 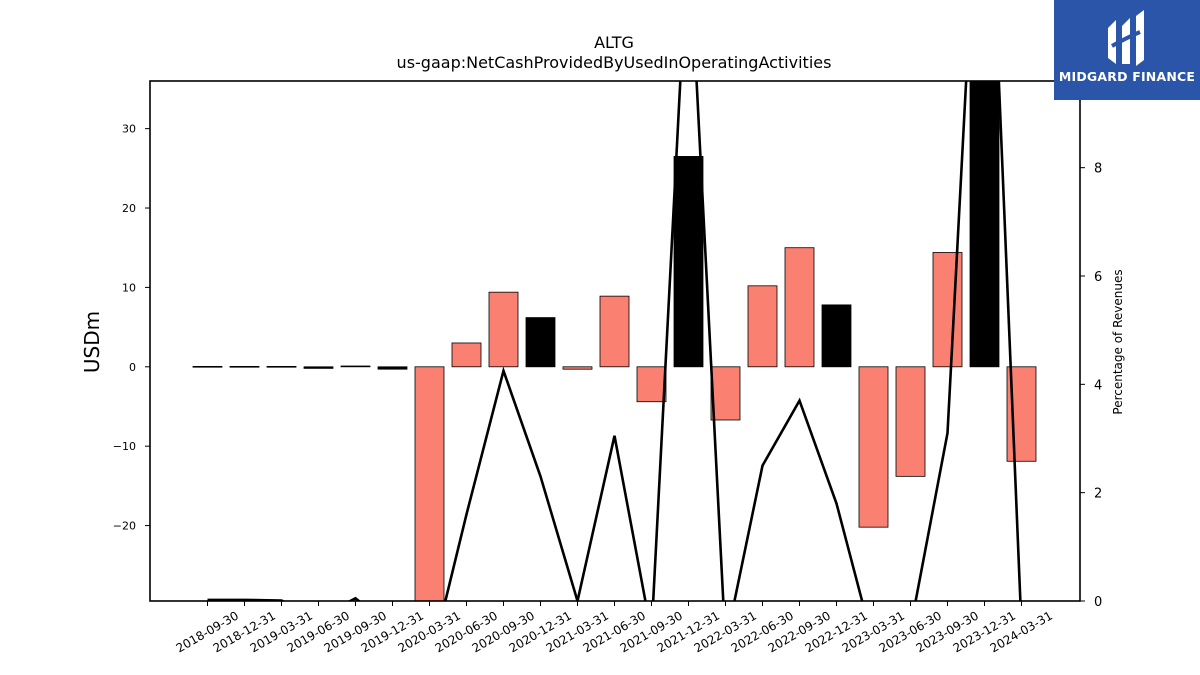 What do you see at coordinates (124, 526) in the screenshot?
I see `y-tick-label: −20` at bounding box center [124, 526].